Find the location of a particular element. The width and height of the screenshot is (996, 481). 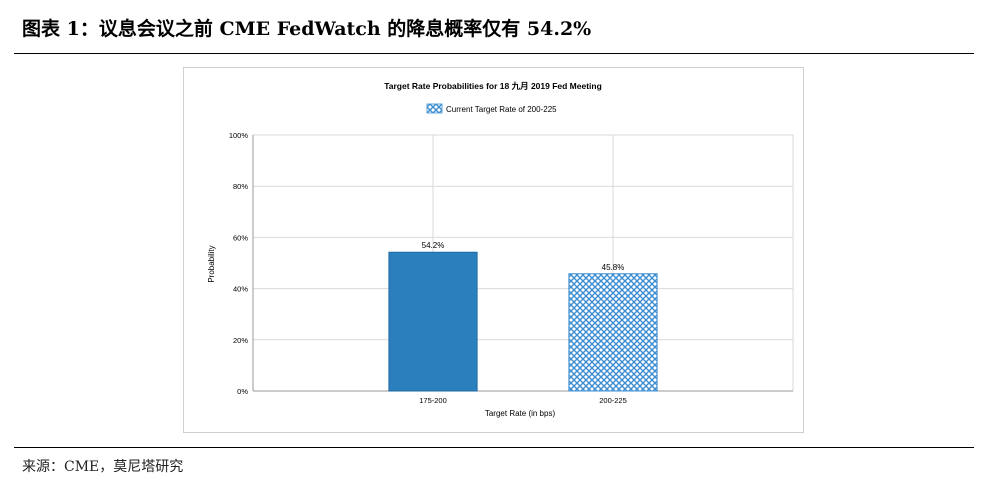

y-tick-label: 40% is located at coordinates (240, 289).